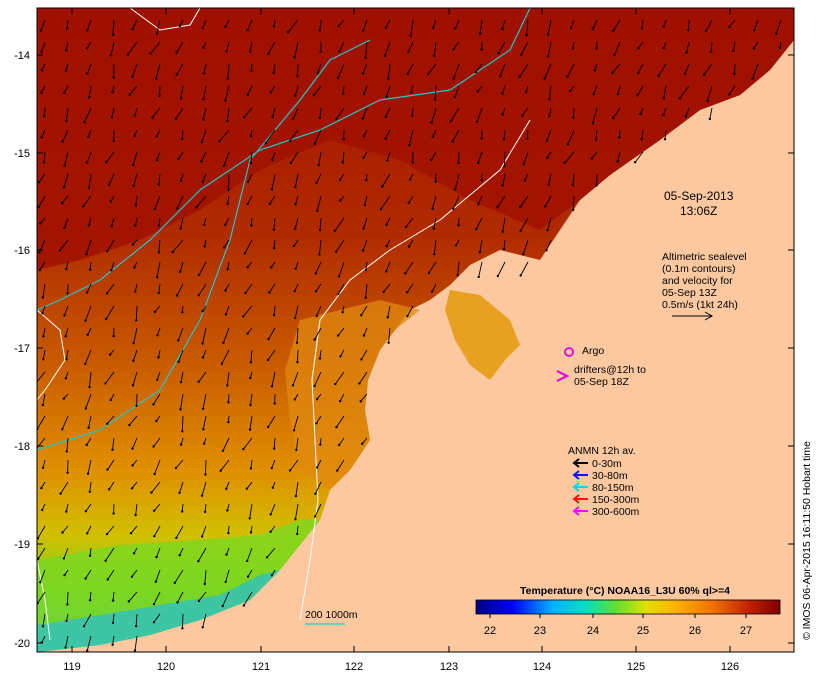  Describe the element at coordinates (72, 667) in the screenshot. I see `lon-tick-label: 119` at that location.